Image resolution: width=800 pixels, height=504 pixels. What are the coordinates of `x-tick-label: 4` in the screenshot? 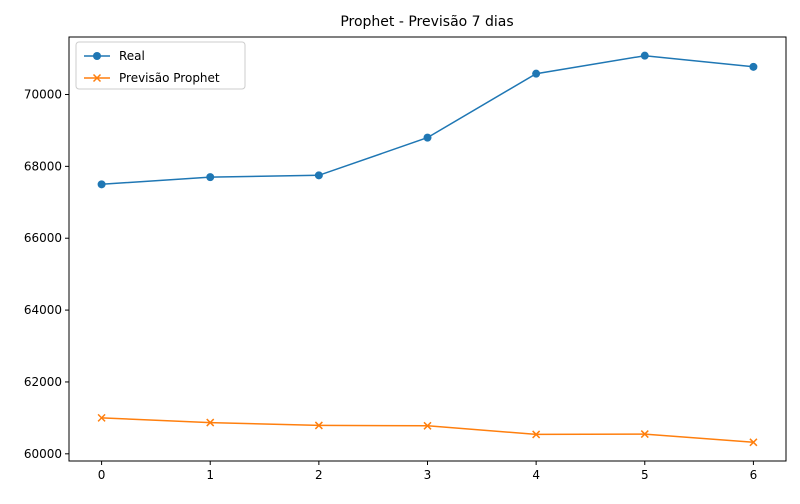 It's located at (536, 475).